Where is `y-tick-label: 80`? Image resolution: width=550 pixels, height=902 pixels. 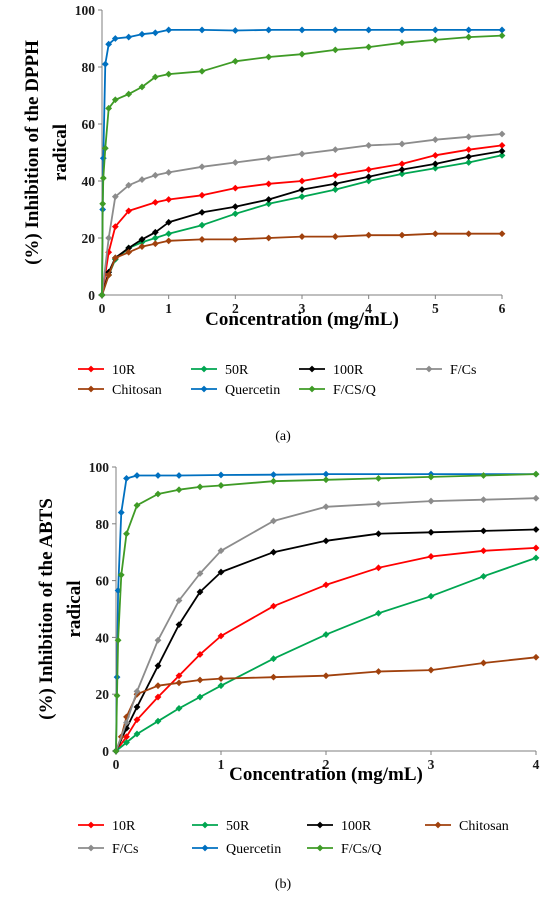 y-tick-label: 80 is located at coordinates (103, 524).